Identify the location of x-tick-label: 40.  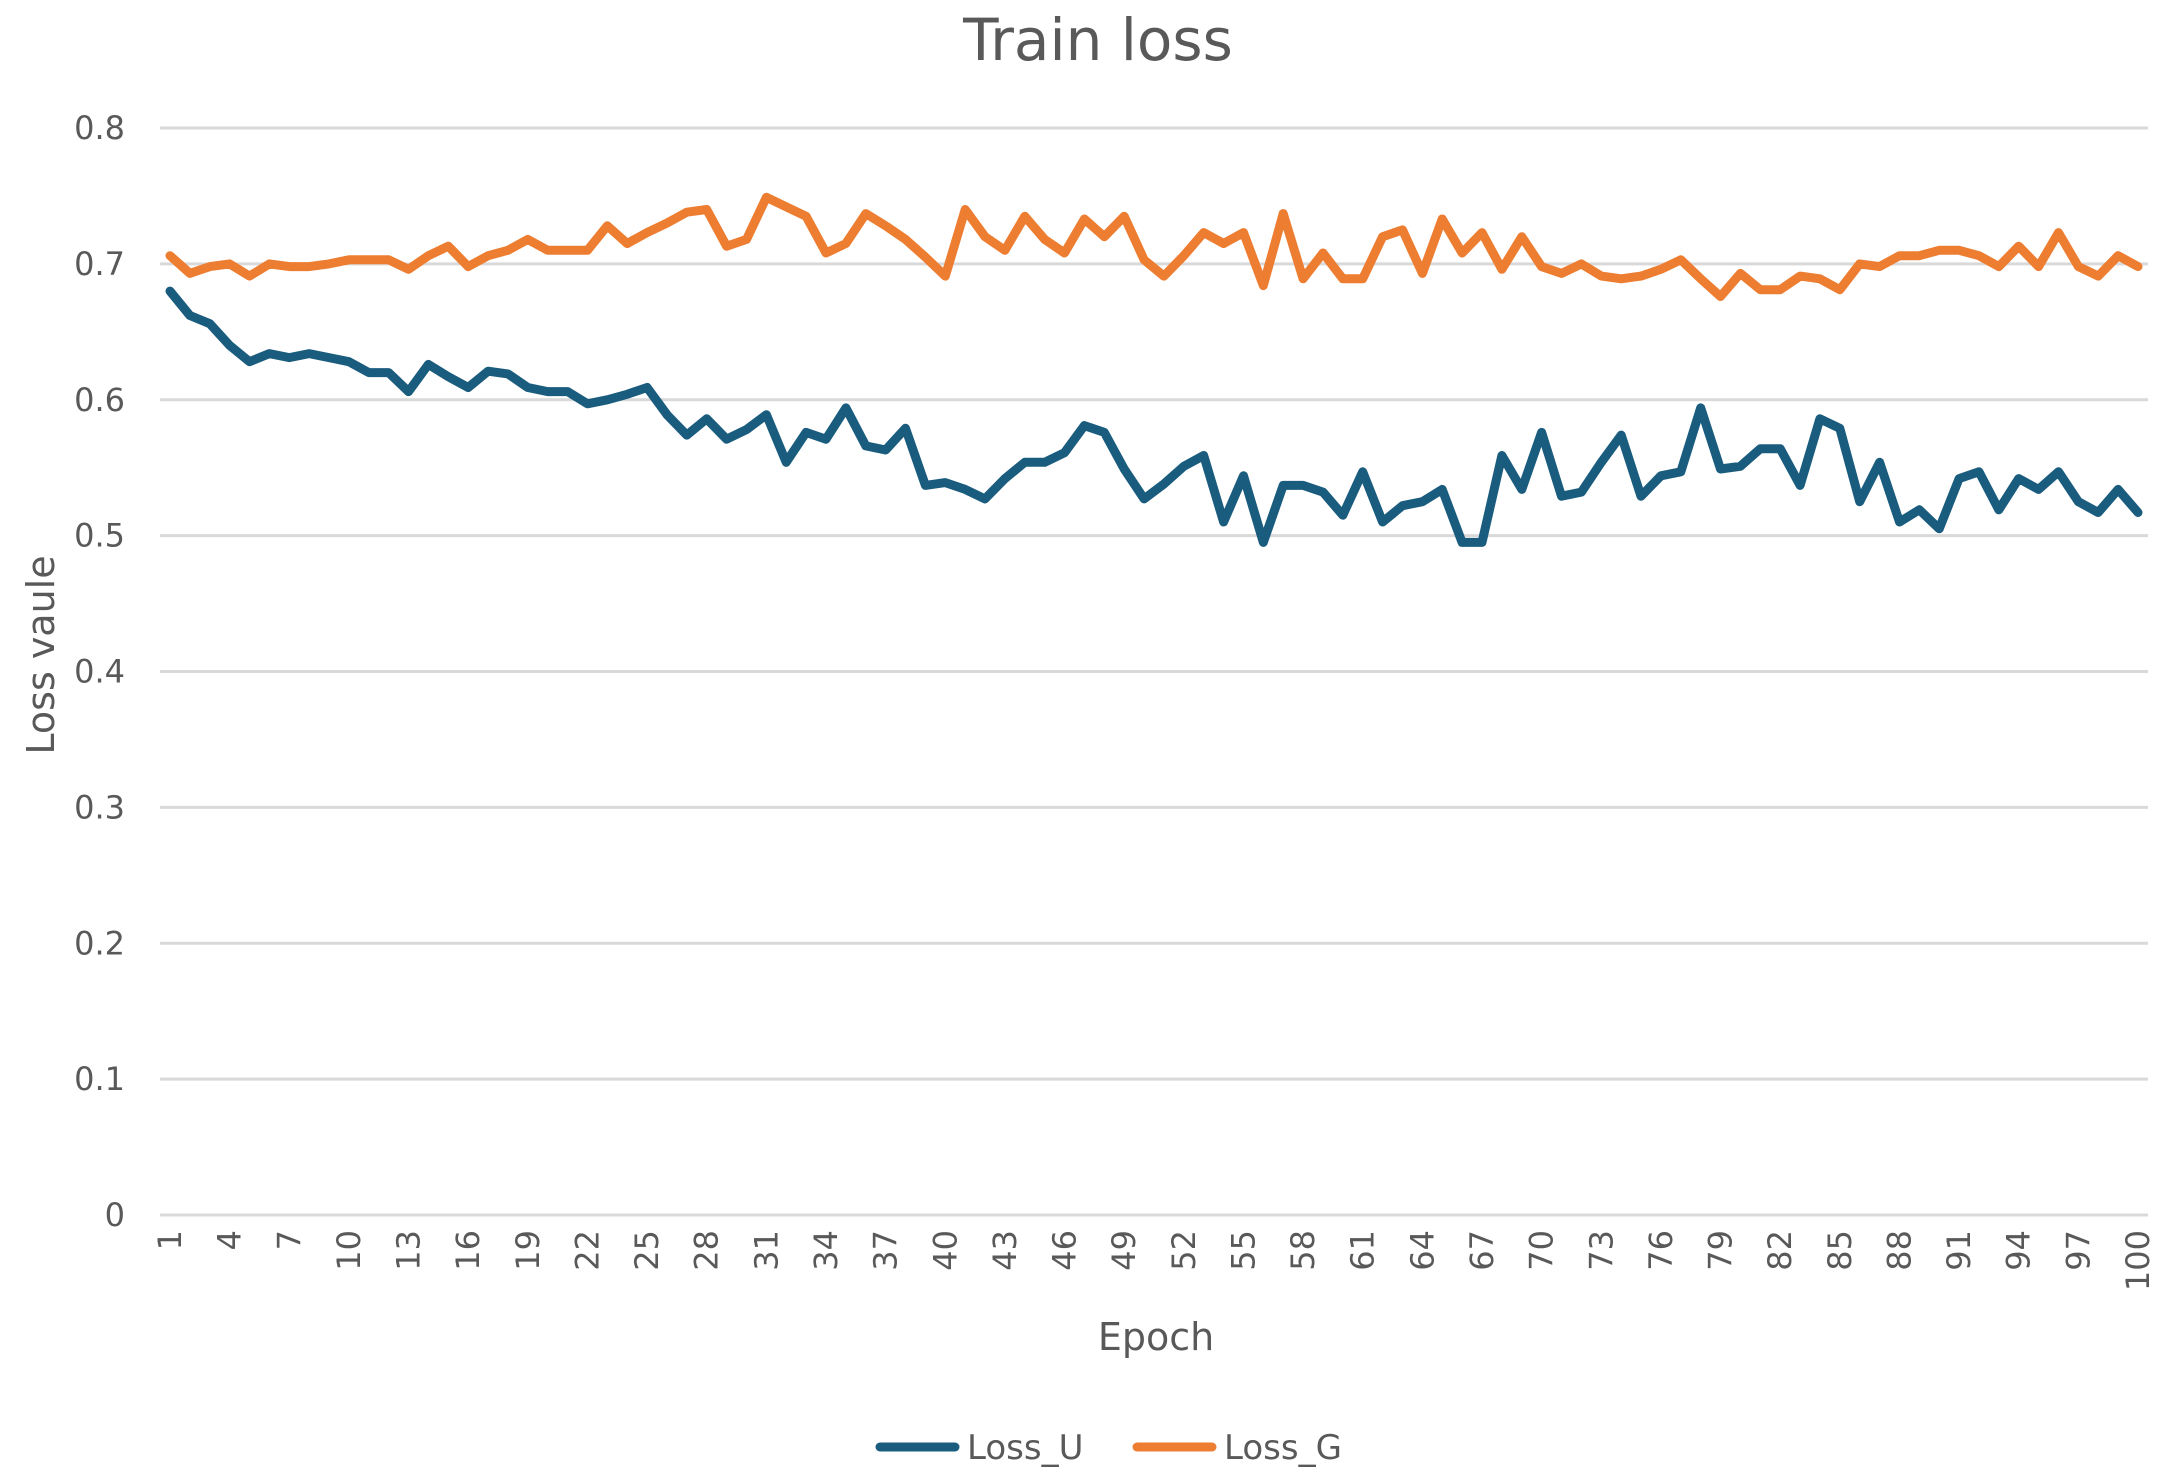
(945, 1250).